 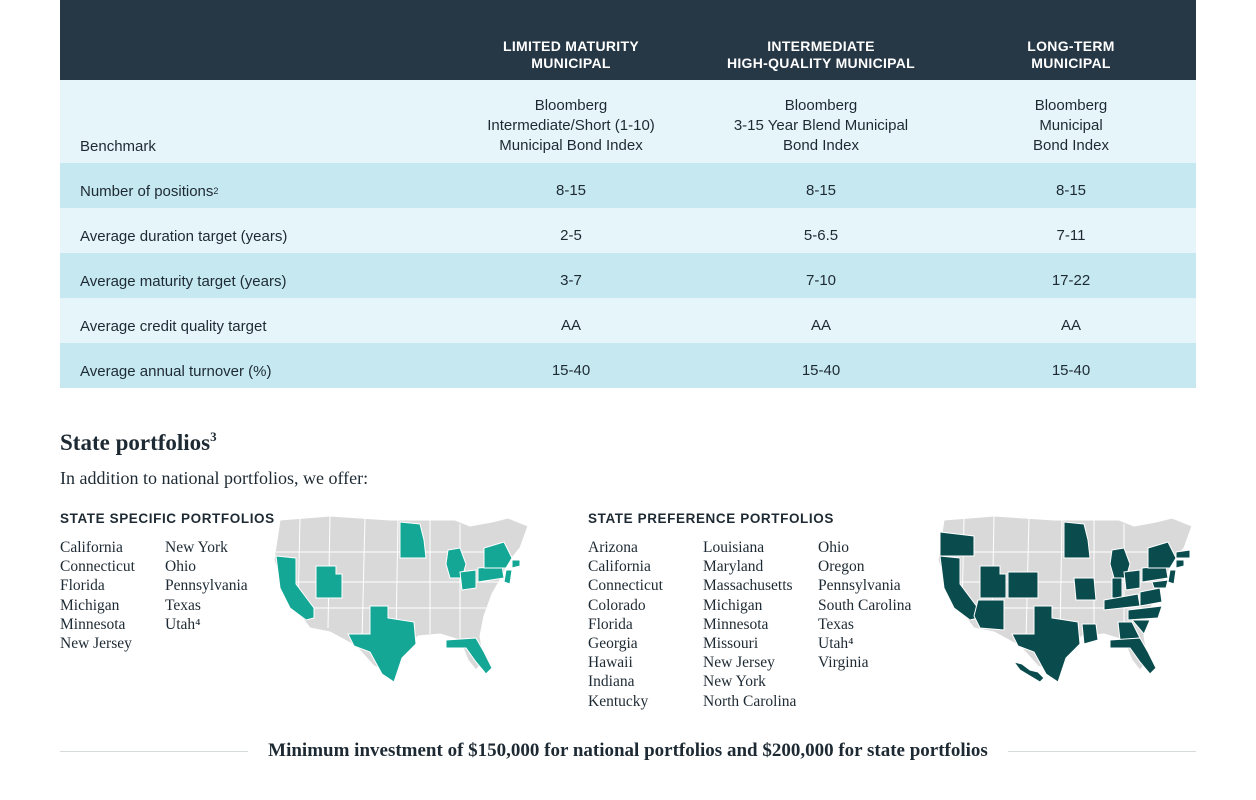 I want to click on california-shape, so click(x=295, y=588).